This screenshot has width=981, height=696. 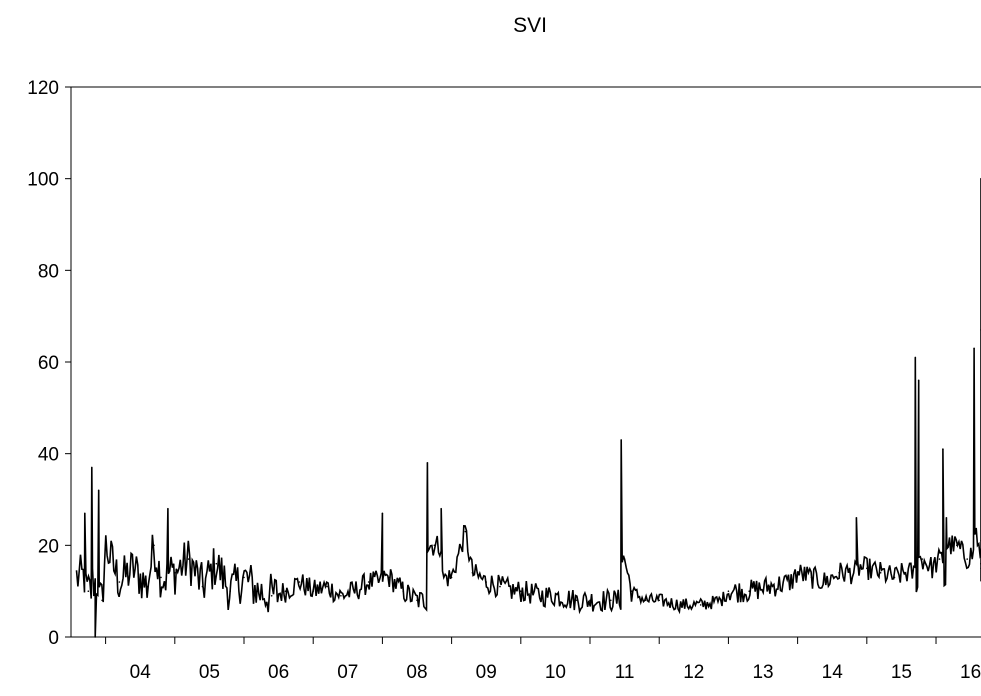 I want to click on y-tick-label: 40, so click(x=48, y=455).